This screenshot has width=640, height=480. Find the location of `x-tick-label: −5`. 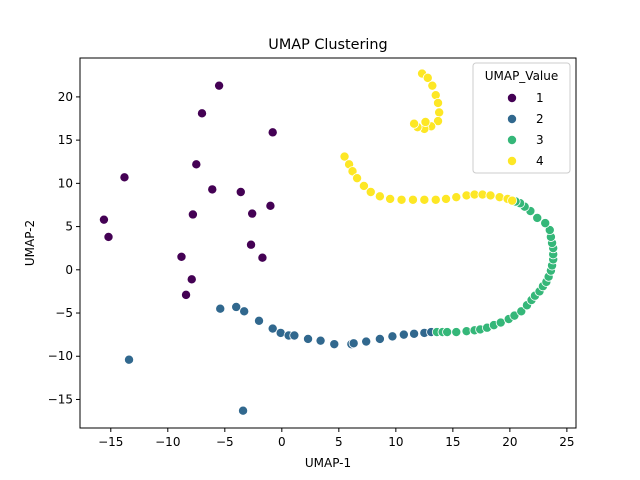

x-tick-label: −5 is located at coordinates (225, 442).